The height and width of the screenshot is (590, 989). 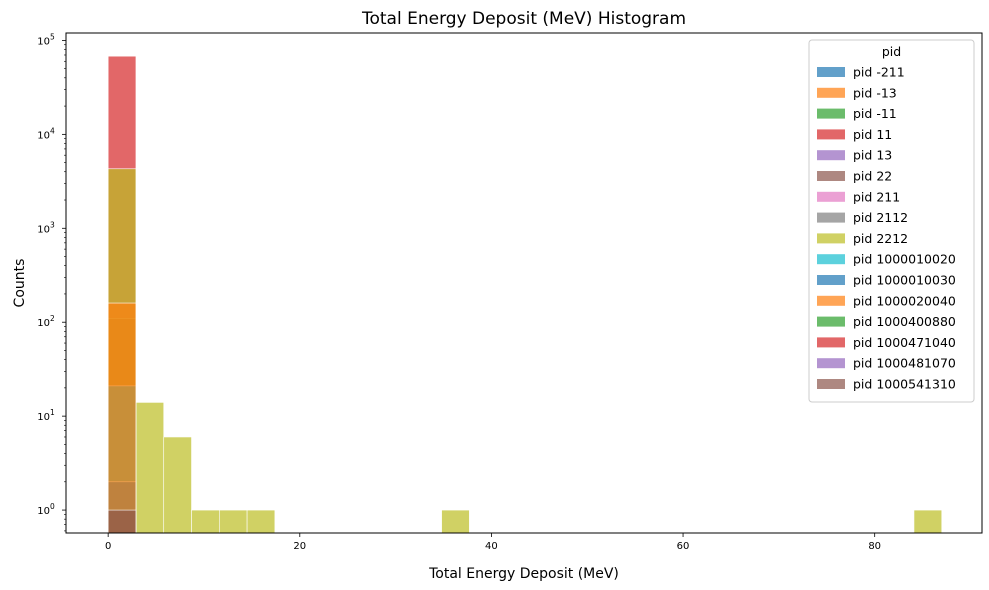 What do you see at coordinates (904, 384) in the screenshot?
I see `legend-label: pid 1000541310` at bounding box center [904, 384].